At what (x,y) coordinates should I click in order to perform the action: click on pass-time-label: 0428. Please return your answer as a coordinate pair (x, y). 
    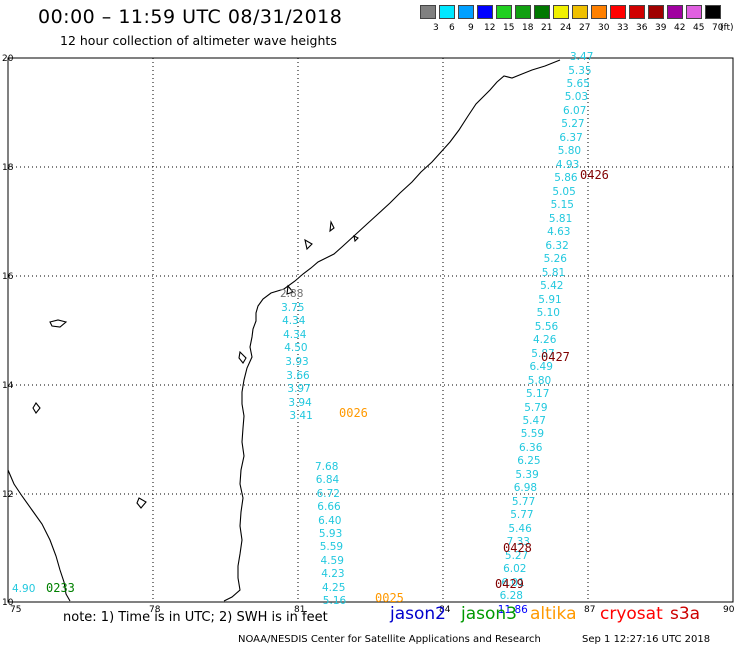
    Looking at the image, I should click on (517, 548).